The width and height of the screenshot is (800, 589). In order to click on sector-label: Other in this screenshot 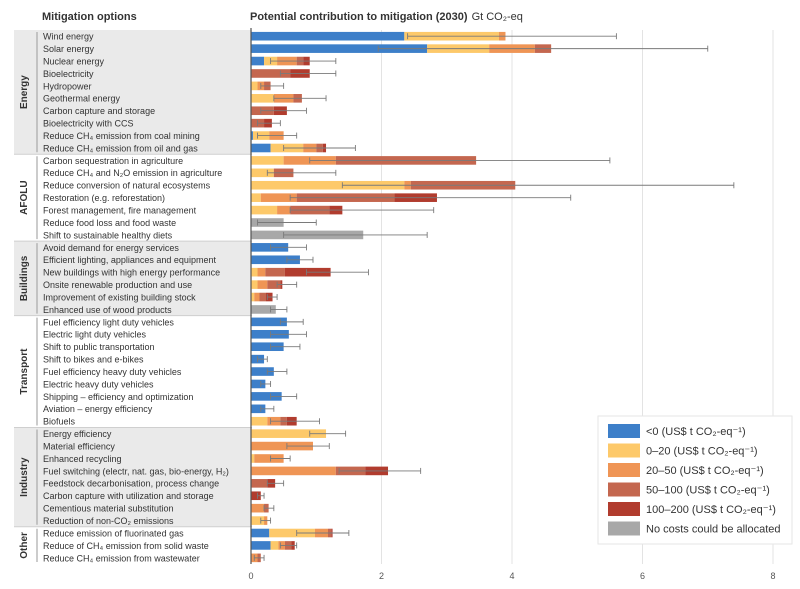, I will do `click(24, 545)`.